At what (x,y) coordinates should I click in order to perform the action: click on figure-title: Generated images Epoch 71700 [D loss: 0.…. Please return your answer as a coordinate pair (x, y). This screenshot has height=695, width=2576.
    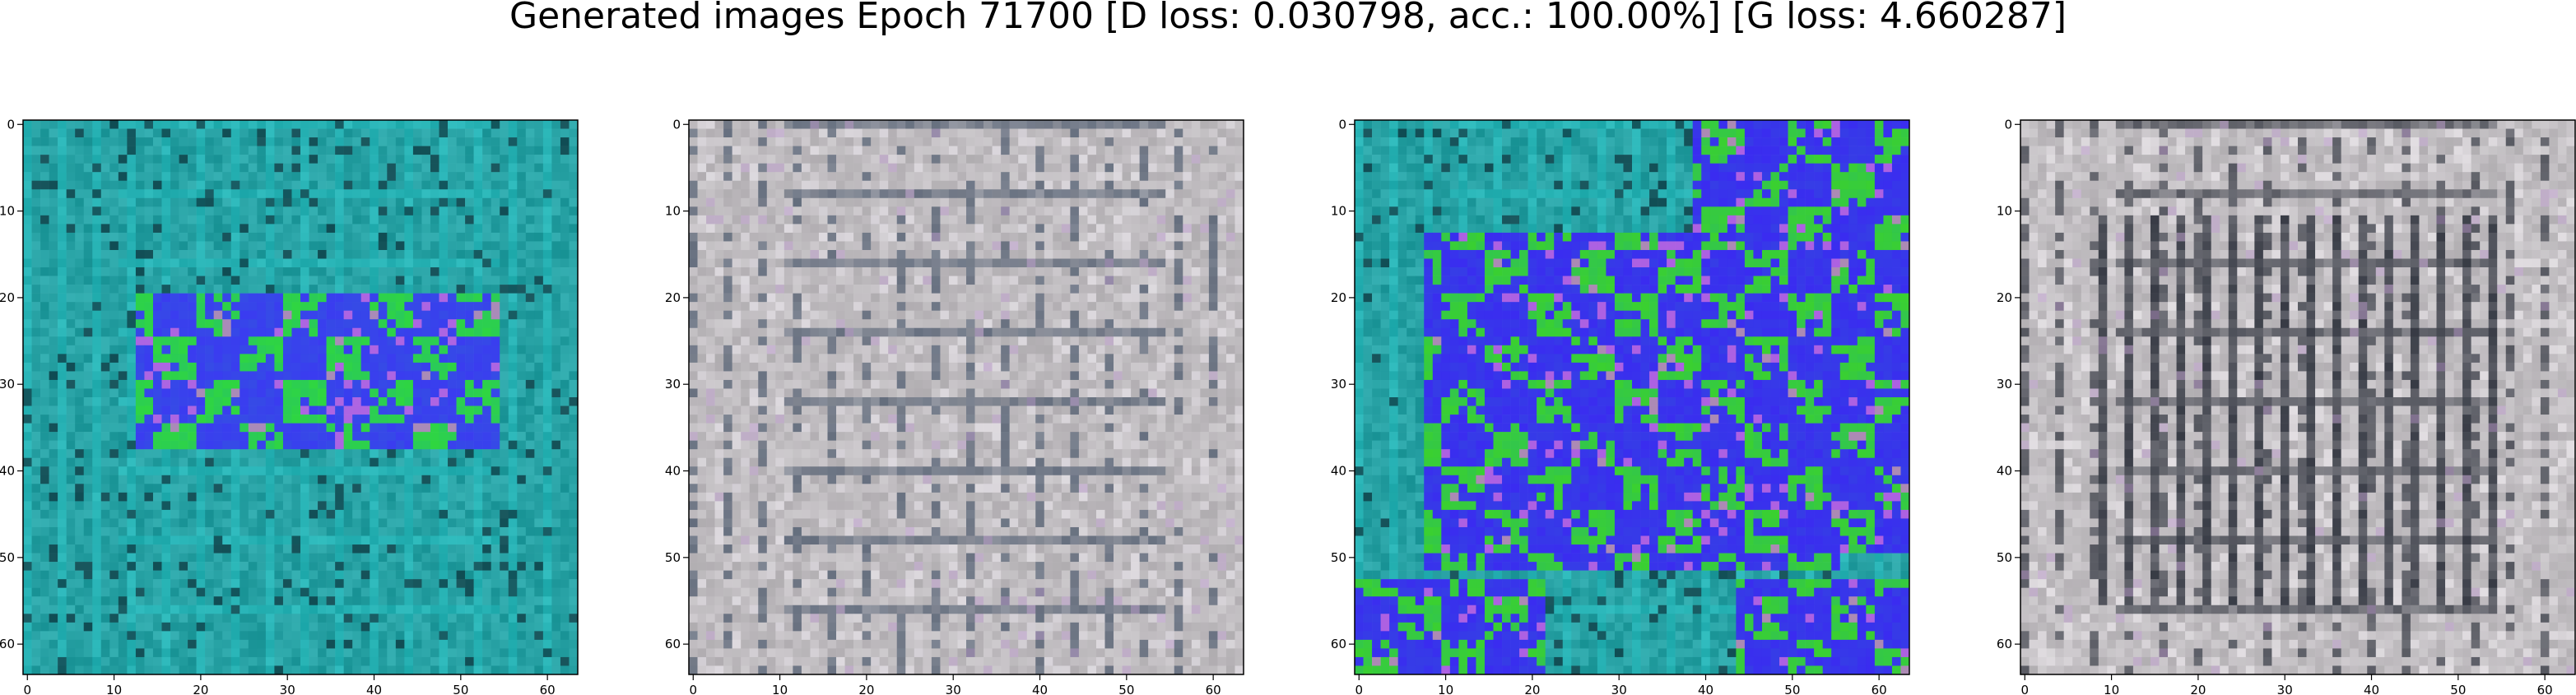
    Looking at the image, I should click on (1288, 18).